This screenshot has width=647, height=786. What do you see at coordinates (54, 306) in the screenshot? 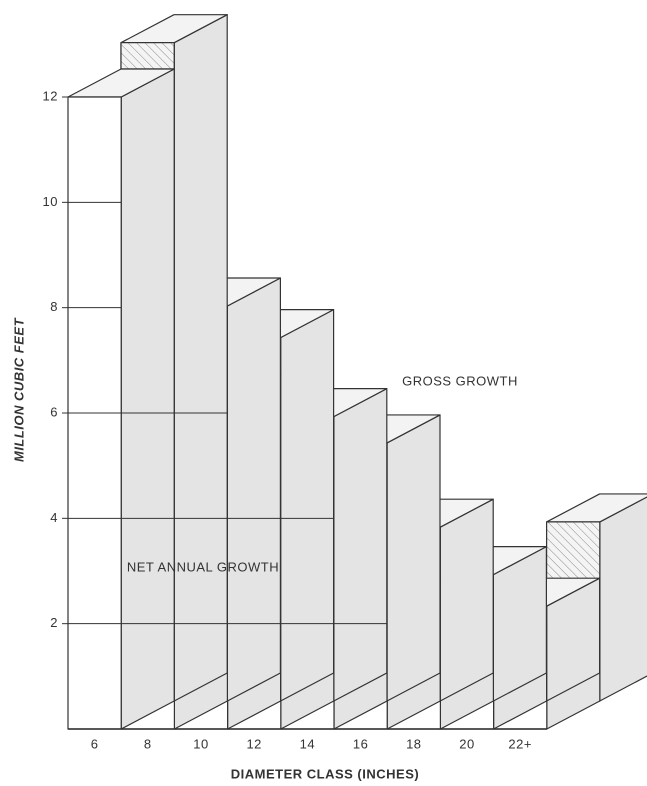
I see `y-tick-label: 8` at bounding box center [54, 306].